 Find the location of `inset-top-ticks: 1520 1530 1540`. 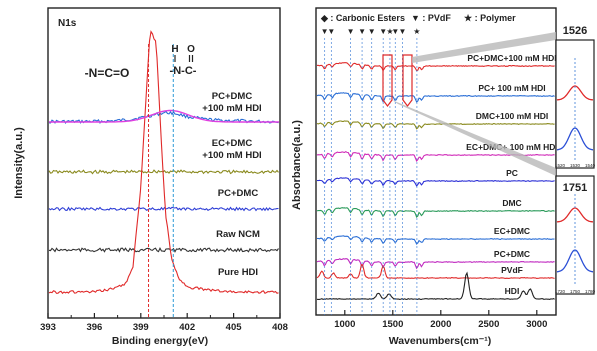

inset-top-ticks: 1520 1530 1540 is located at coordinates (575, 165).